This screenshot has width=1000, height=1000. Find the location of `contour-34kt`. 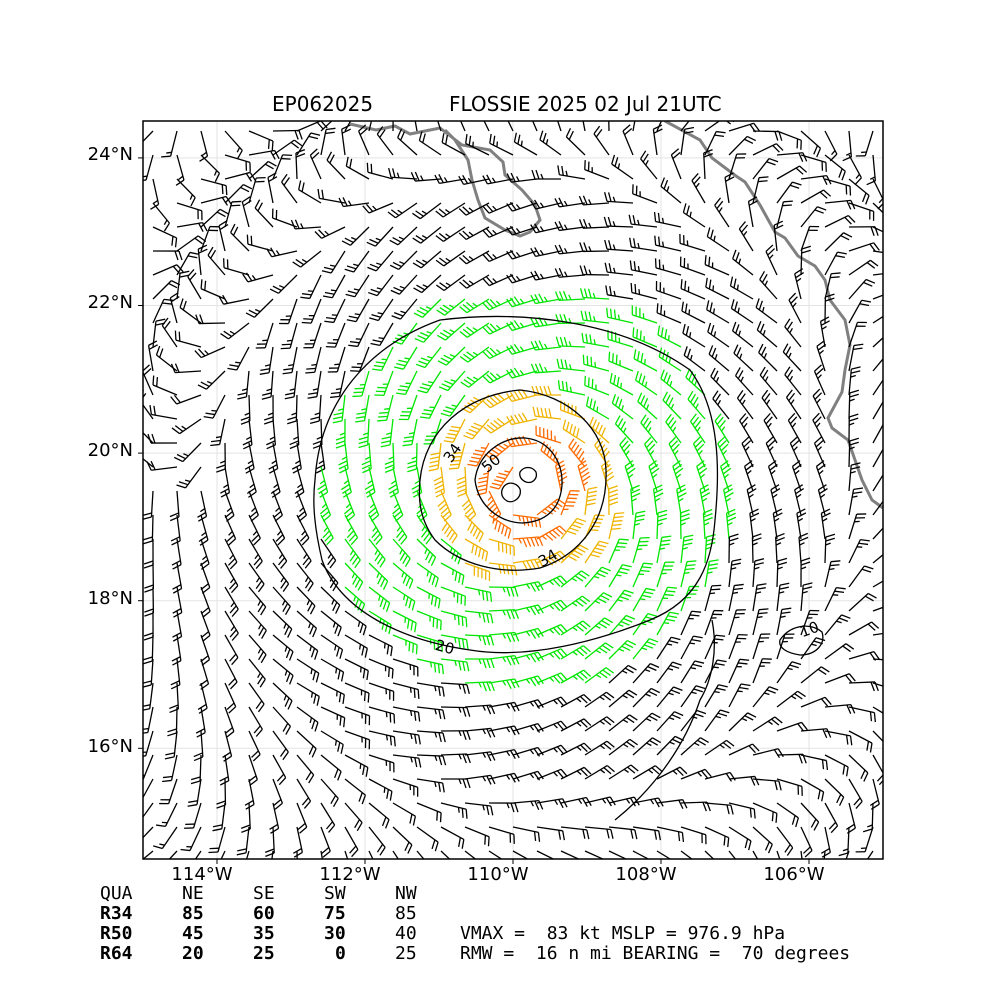

contour-34kt is located at coordinates (512, 480).